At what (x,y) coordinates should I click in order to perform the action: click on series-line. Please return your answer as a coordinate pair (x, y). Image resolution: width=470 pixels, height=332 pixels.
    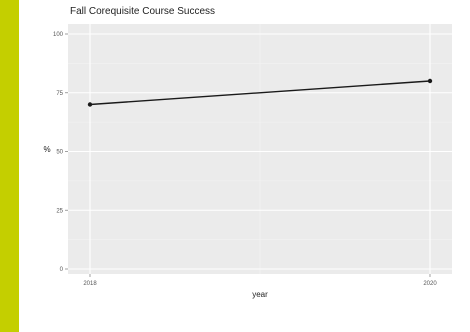
    Looking at the image, I should click on (260, 93).